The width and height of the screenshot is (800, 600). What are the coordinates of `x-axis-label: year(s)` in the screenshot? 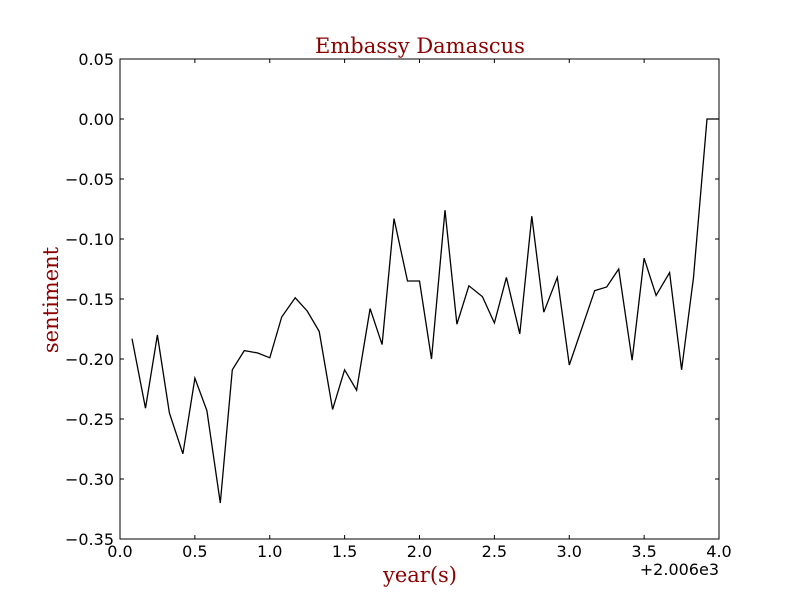 It's located at (419, 575).